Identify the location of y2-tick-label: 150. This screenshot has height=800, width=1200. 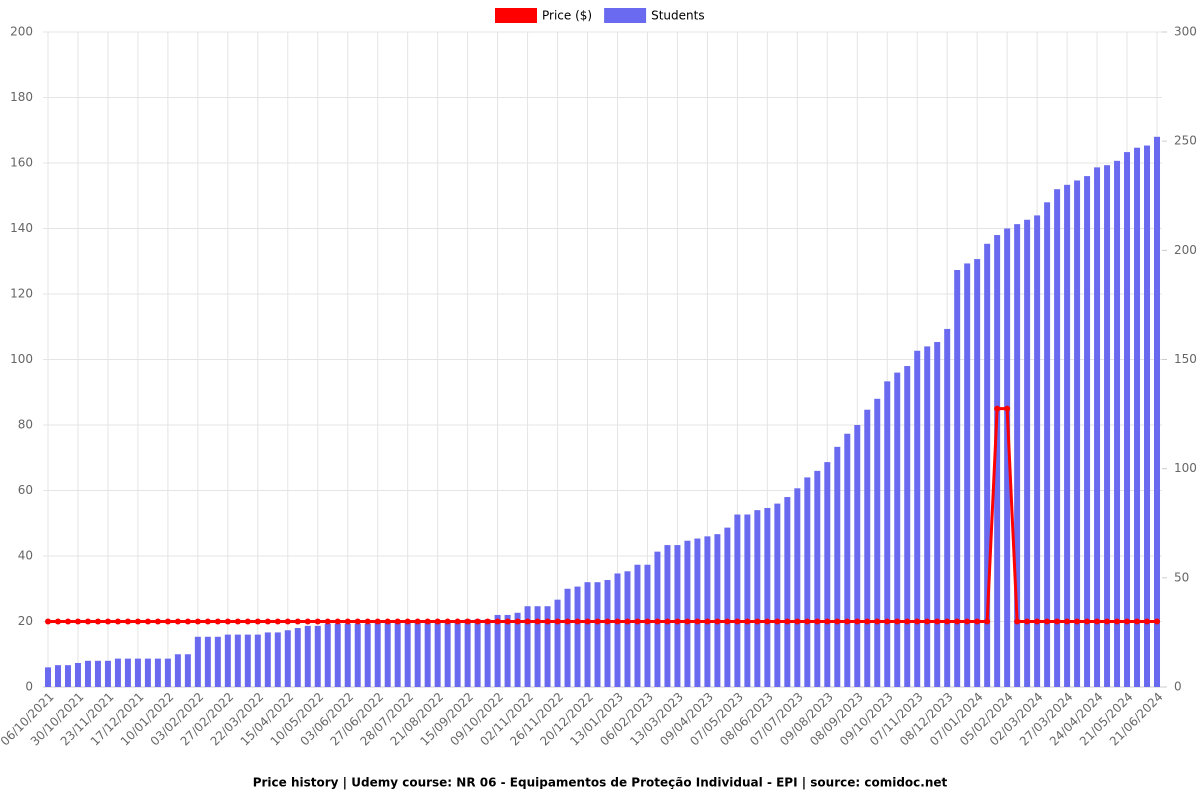
(1185, 359).